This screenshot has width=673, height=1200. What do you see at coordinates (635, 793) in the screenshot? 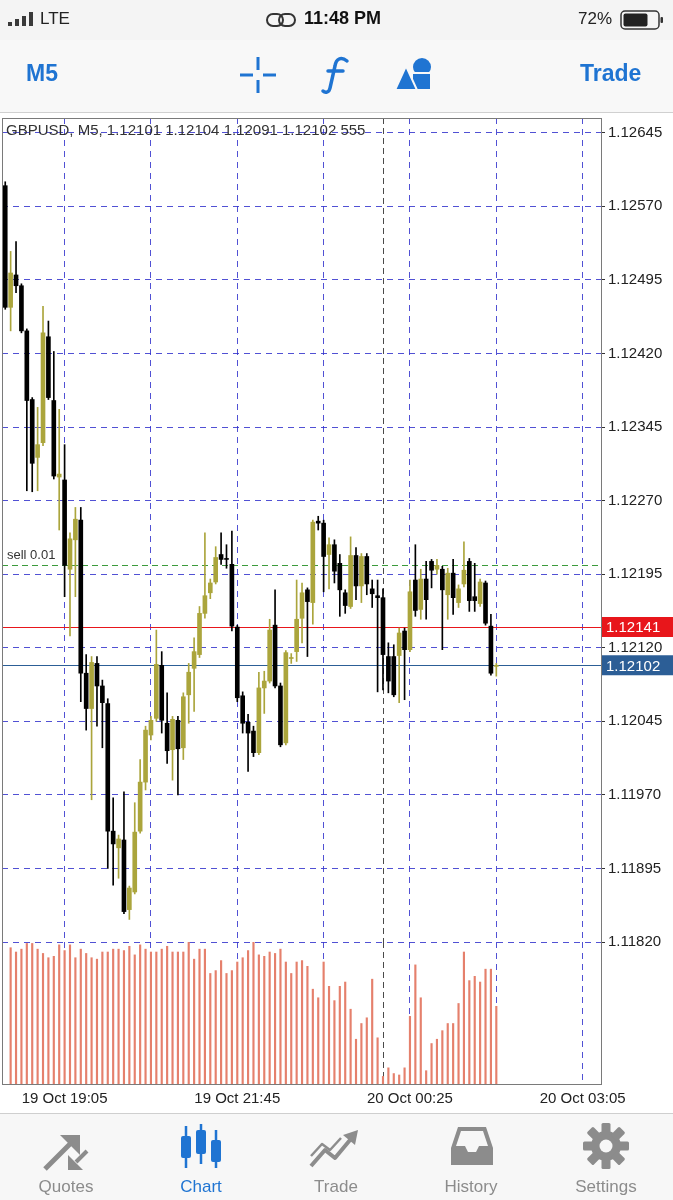
I see `y-tick-label: 1.11970` at bounding box center [635, 793].